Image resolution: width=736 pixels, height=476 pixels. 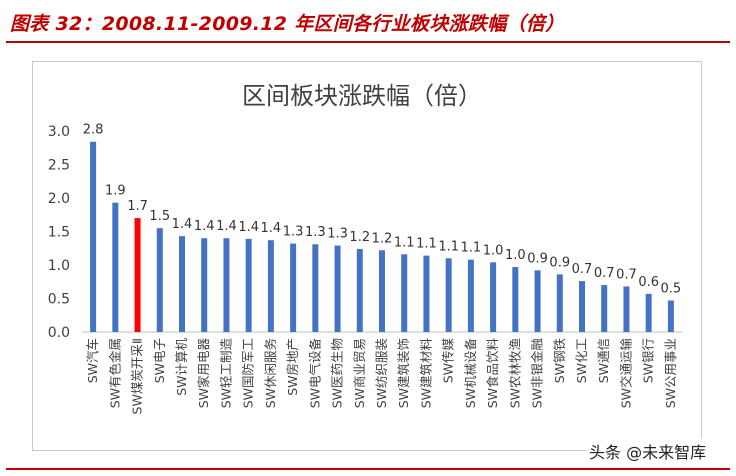 I want to click on y-axis: 0.0 0.5 1.0 1.5 2.0 2.5 3.0, so click(x=59, y=232).